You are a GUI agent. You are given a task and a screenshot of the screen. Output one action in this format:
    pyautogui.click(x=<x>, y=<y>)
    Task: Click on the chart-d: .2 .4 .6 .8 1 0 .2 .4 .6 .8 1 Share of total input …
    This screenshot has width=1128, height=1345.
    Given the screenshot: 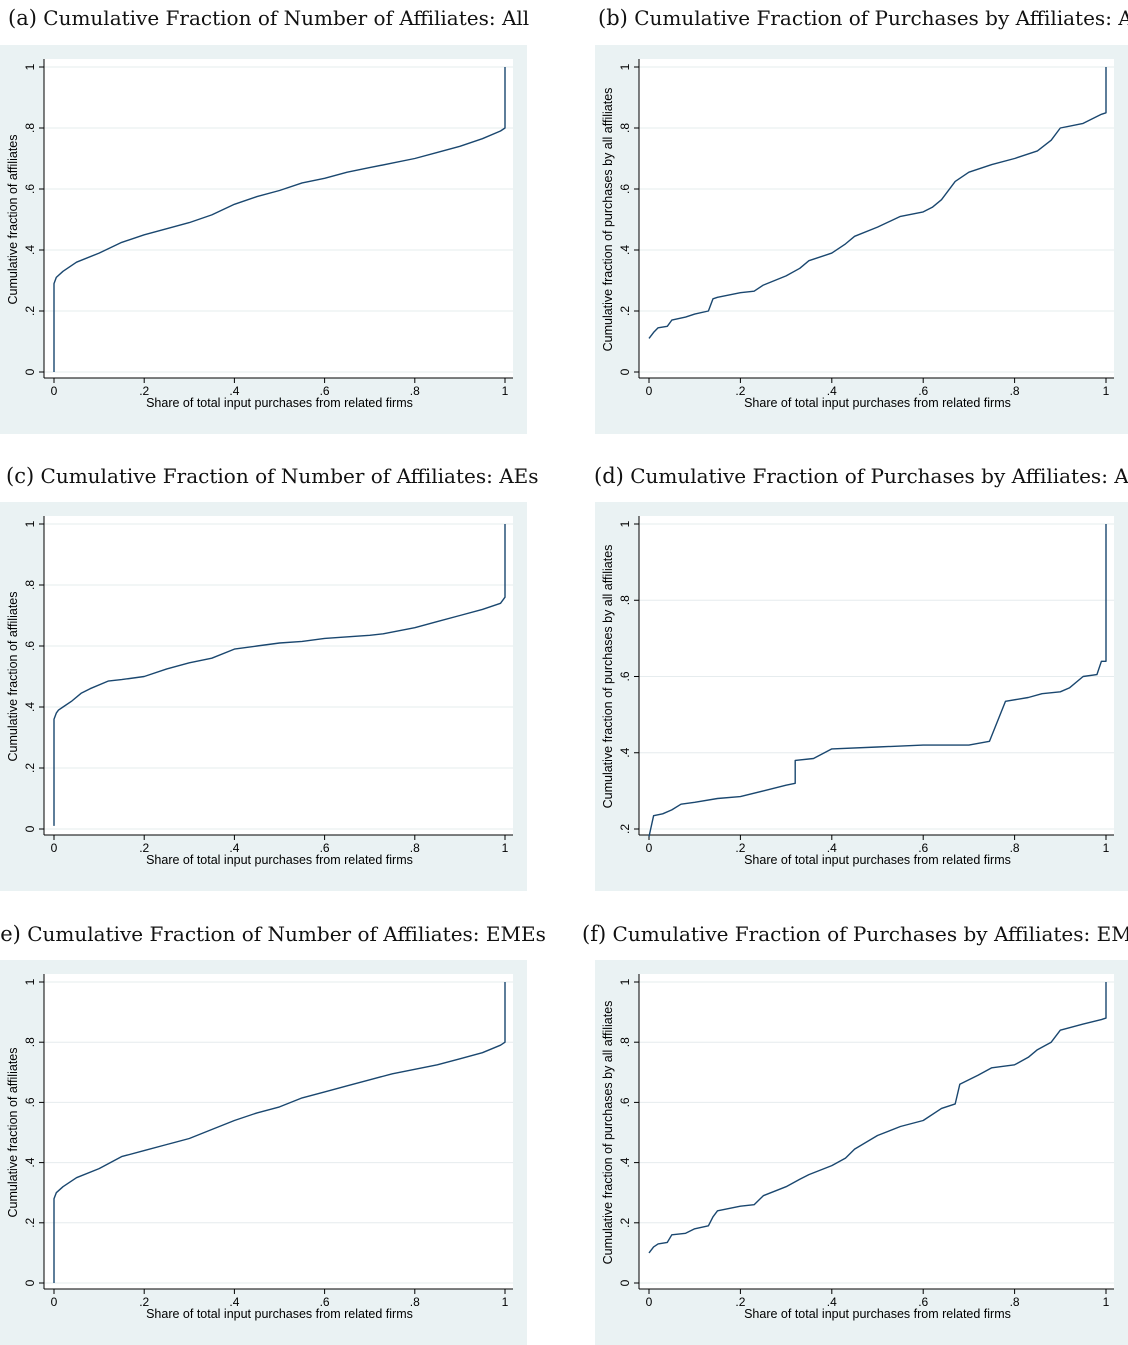 What is the action you would take?
    pyautogui.click(x=861, y=696)
    